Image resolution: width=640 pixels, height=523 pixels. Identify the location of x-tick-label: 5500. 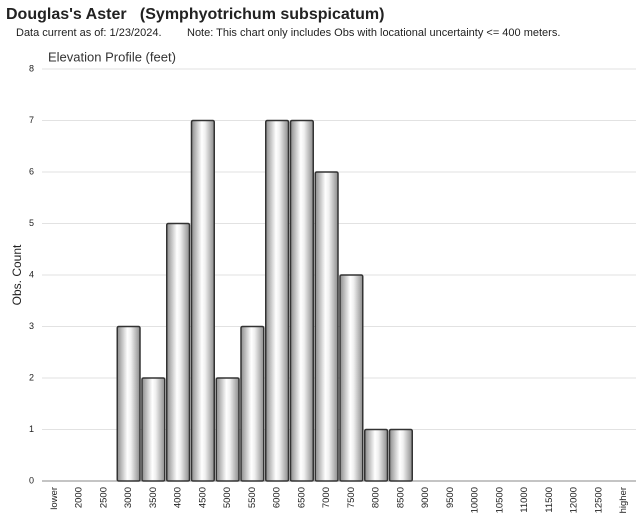
(252, 497).